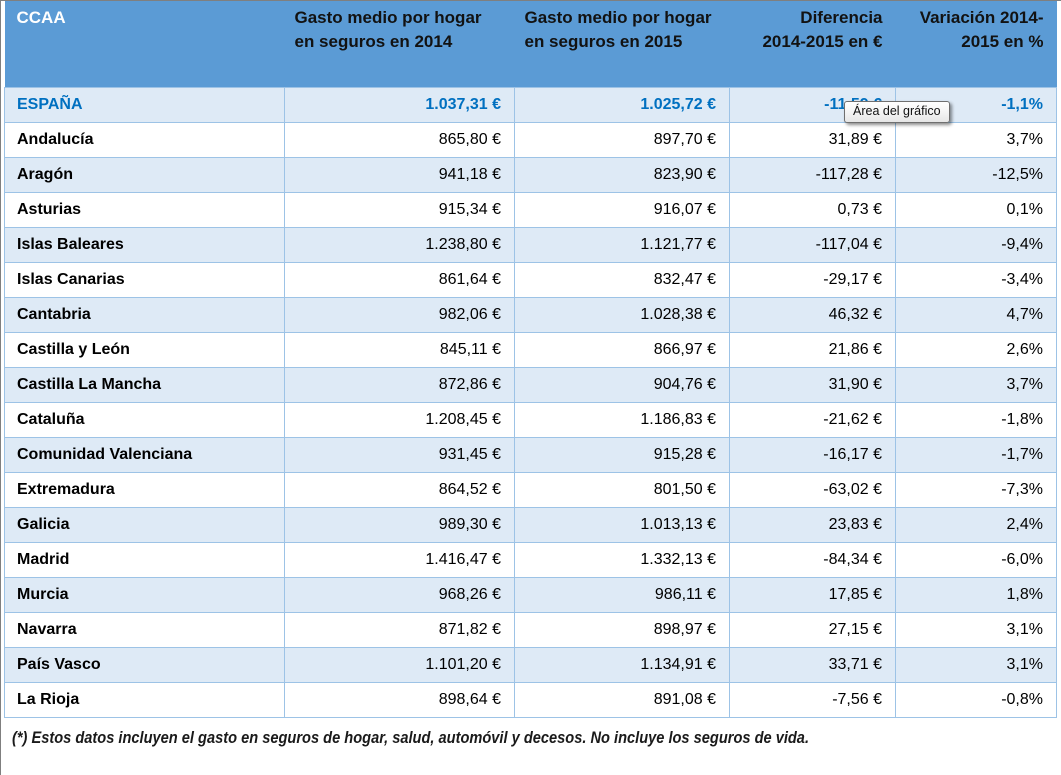 This screenshot has width=1061, height=775. What do you see at coordinates (622, 384) in the screenshot?
I see `gasto-2015-cell: 904,76 €` at bounding box center [622, 384].